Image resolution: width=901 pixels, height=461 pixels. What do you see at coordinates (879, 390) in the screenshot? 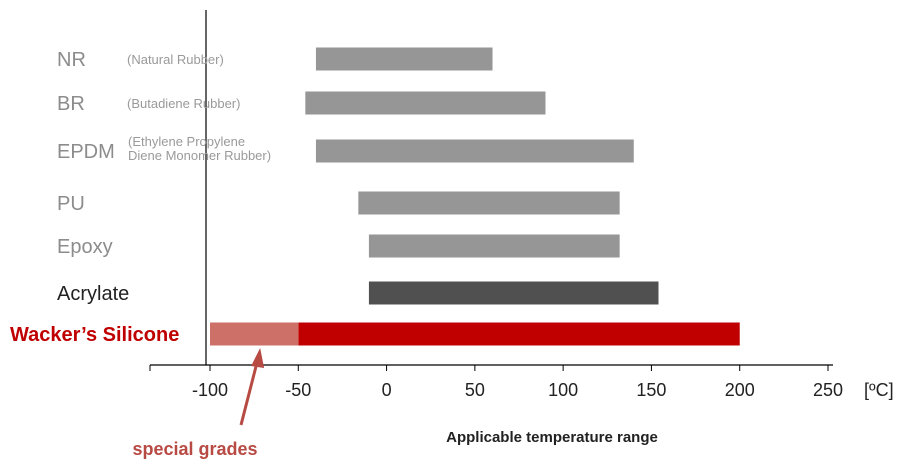
I see `x-unit-label: [ºC]` at bounding box center [879, 390].